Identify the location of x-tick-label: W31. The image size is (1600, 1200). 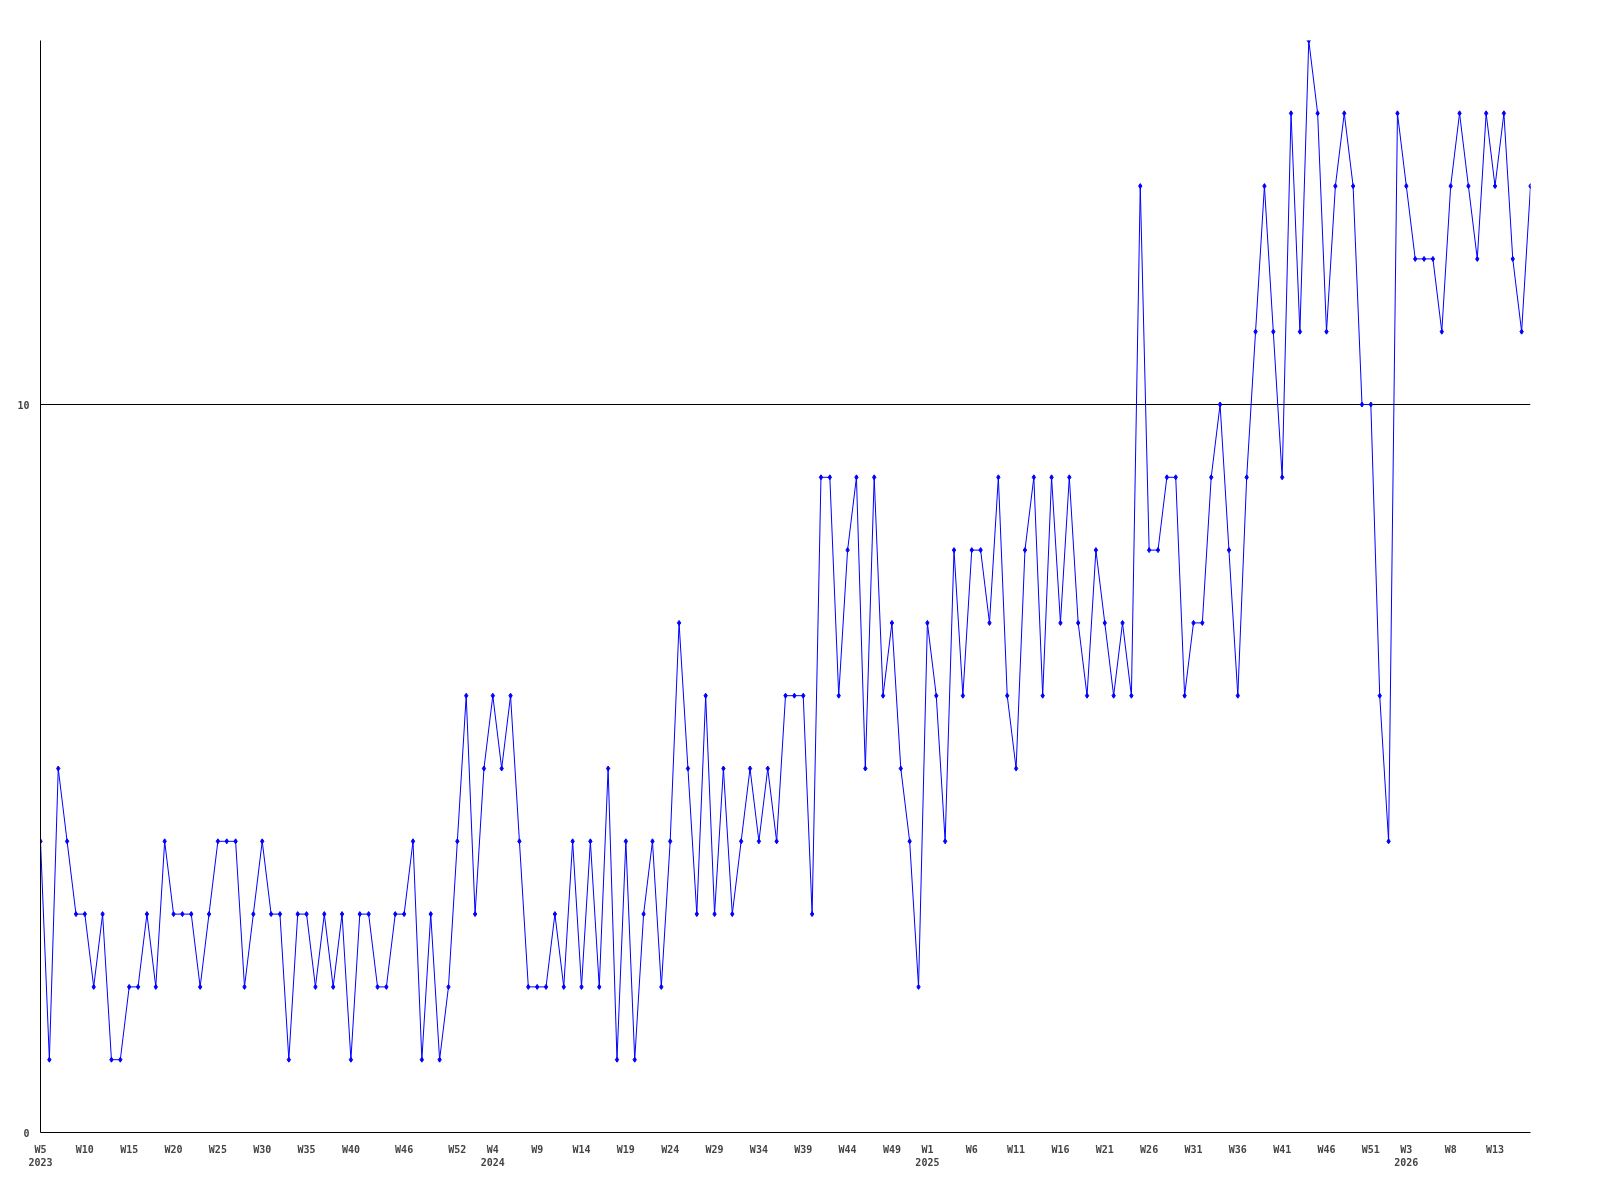
(1193, 1149).